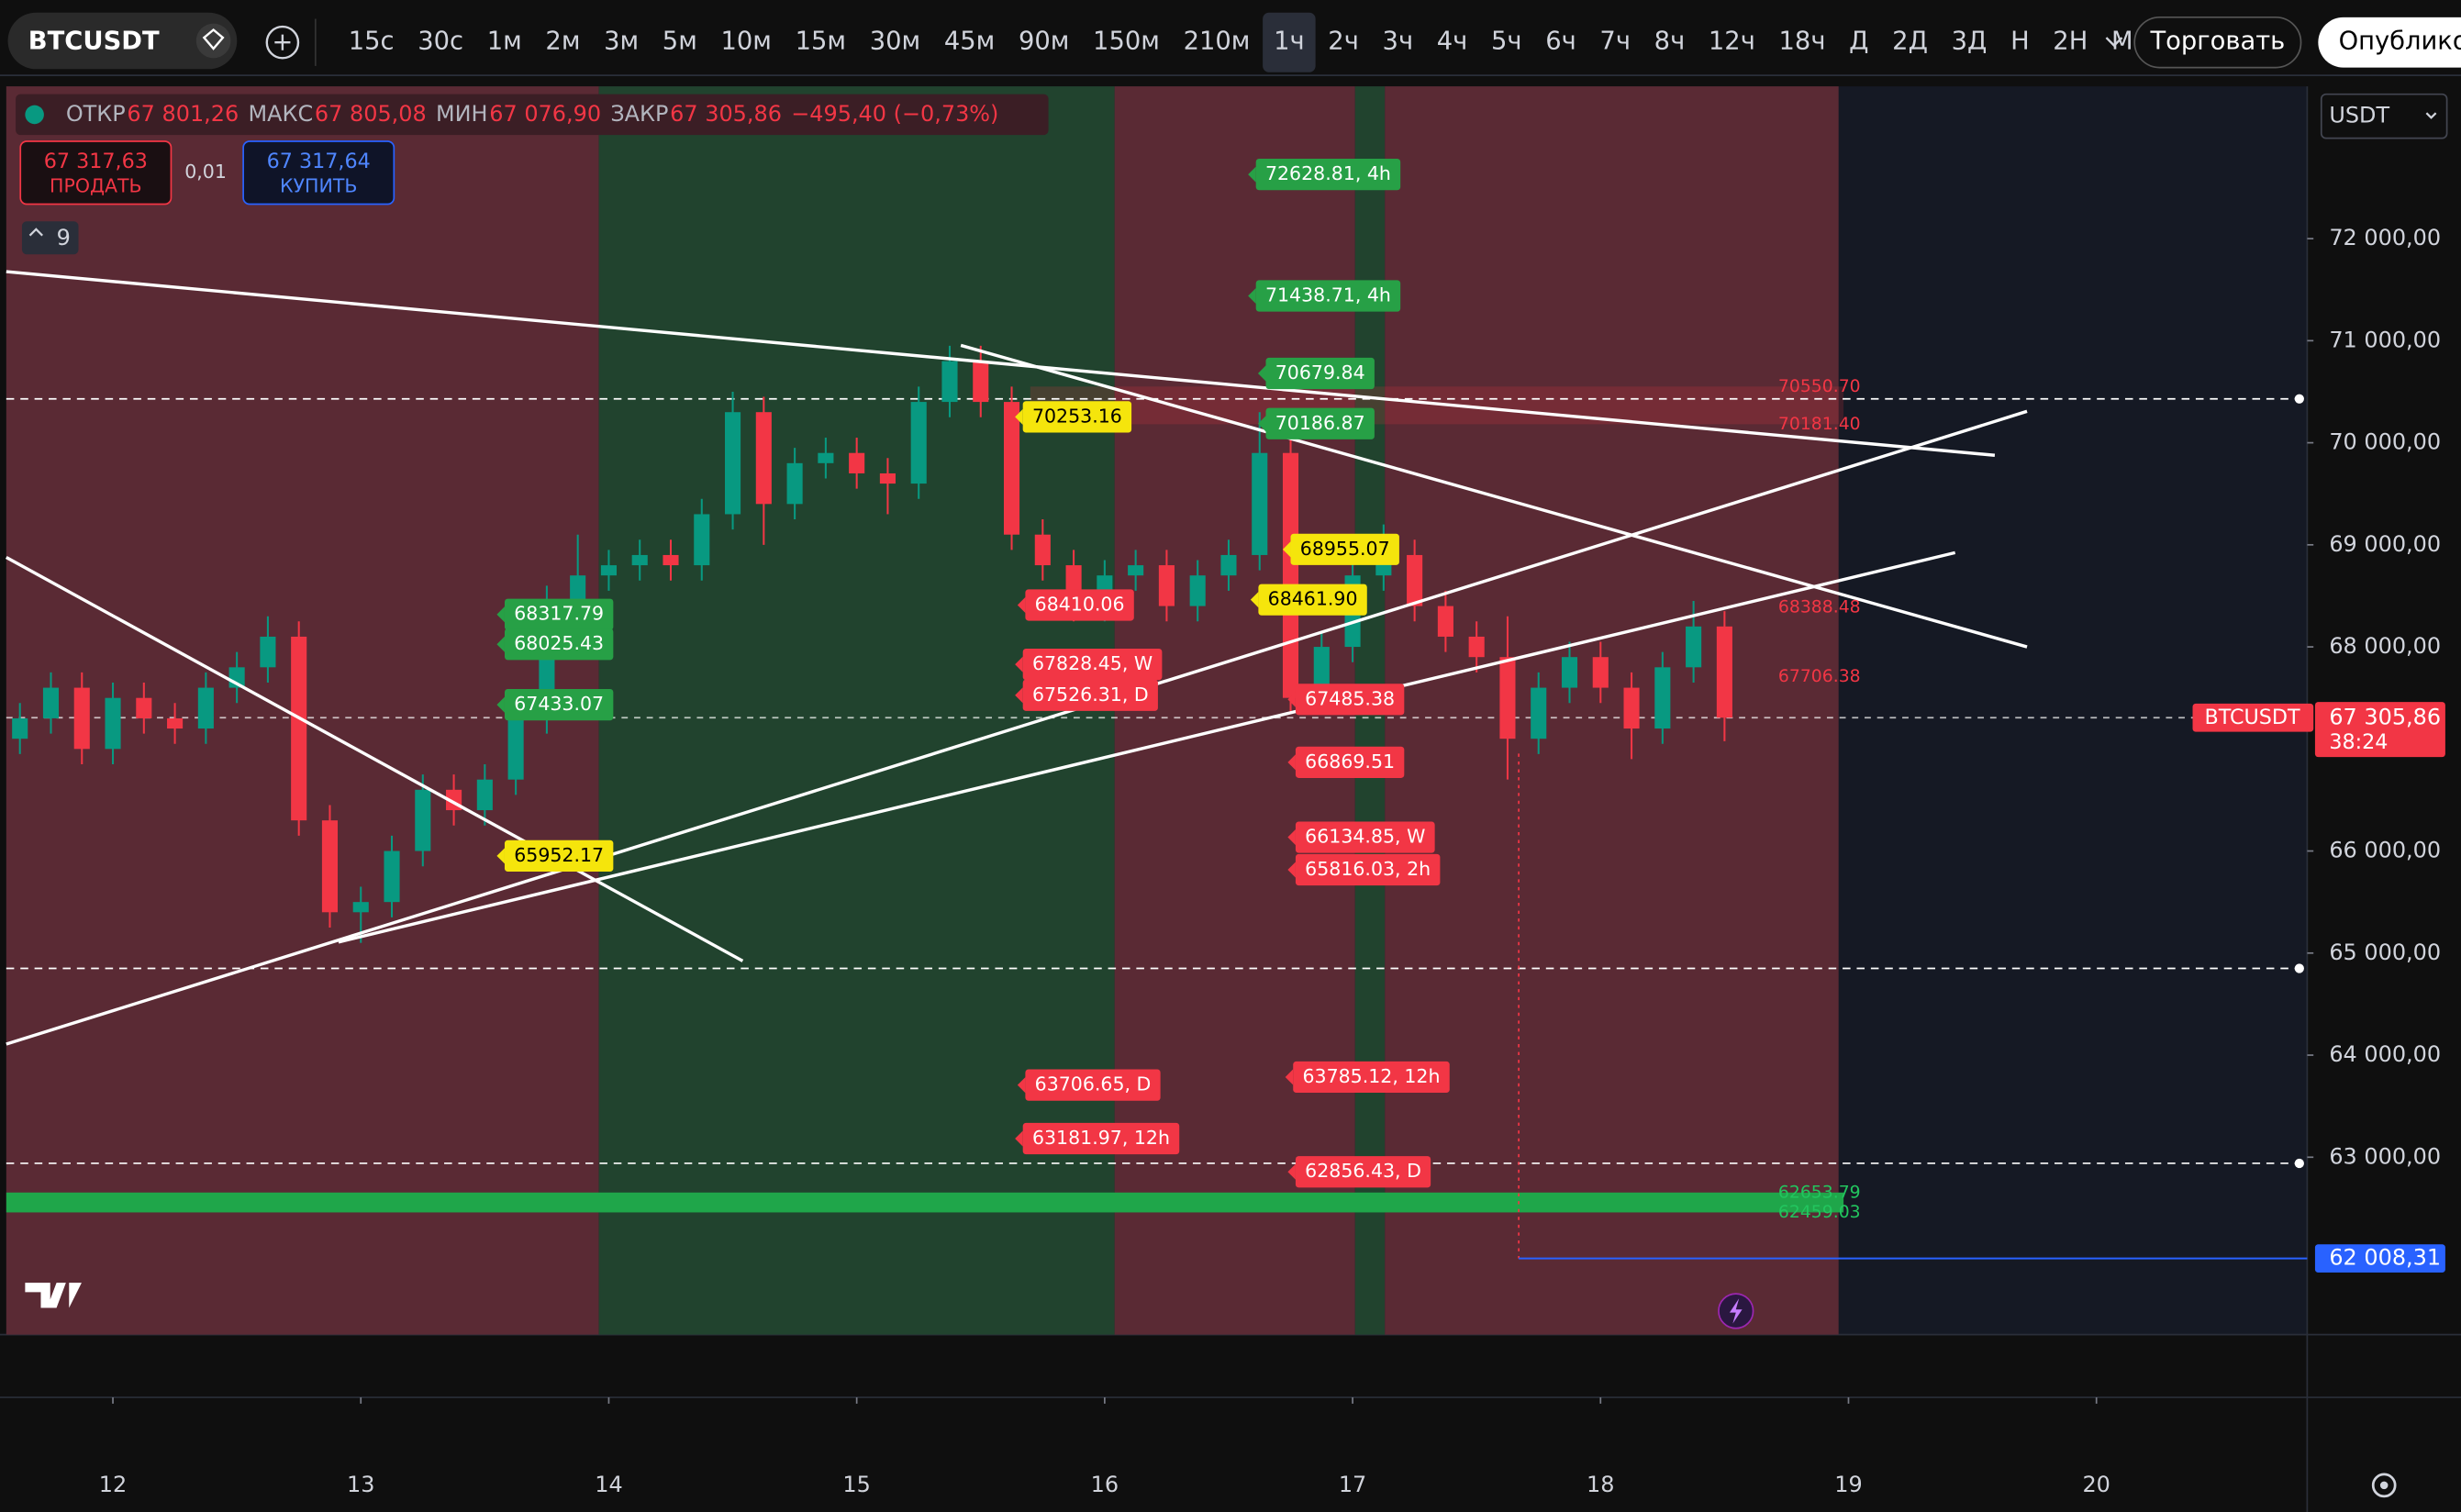  I want to click on interval-button: 30с, so click(440, 42).